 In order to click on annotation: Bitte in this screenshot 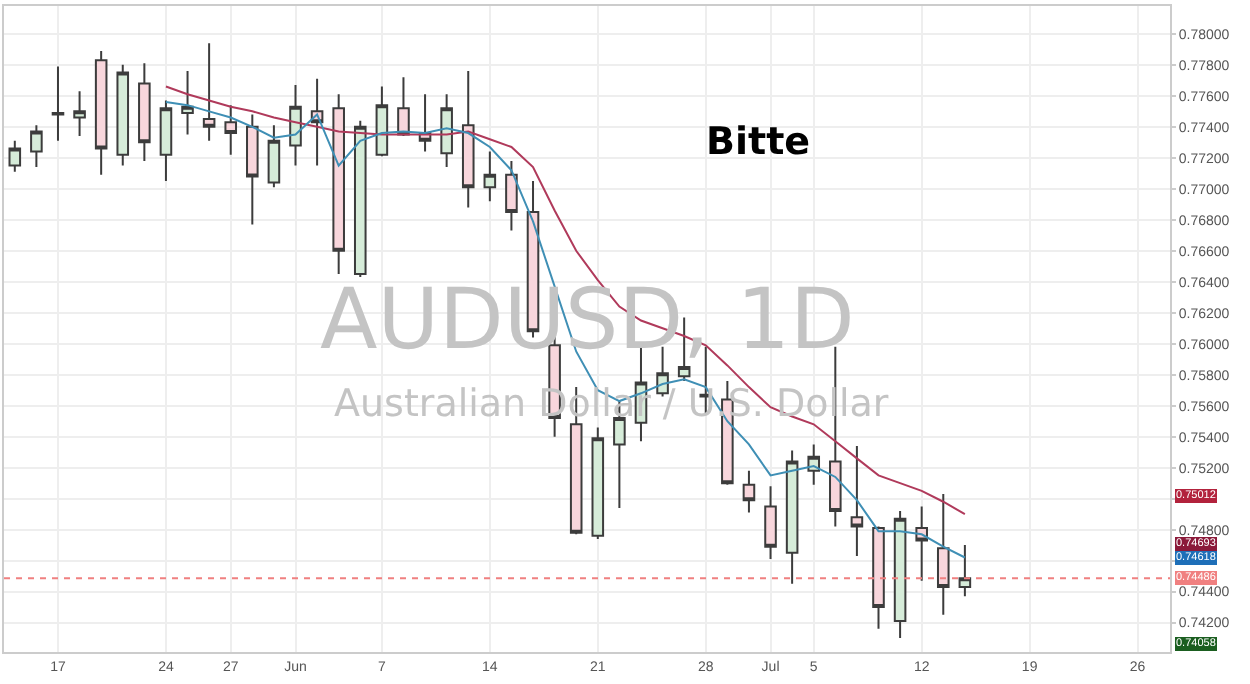, I will do `click(758, 142)`.